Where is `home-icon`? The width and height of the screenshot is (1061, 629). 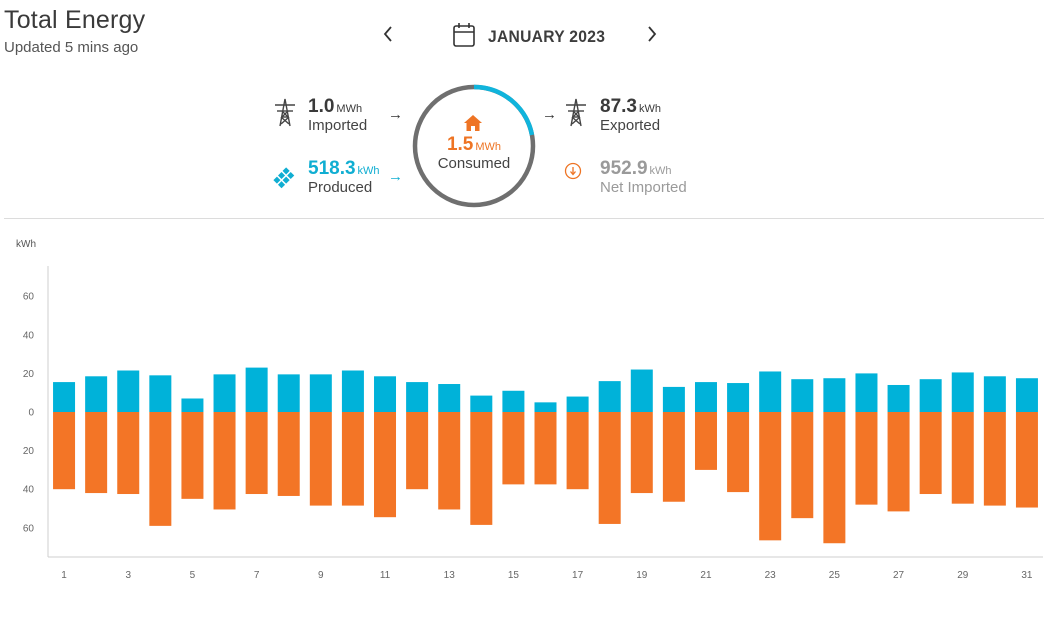 home-icon is located at coordinates (473, 123).